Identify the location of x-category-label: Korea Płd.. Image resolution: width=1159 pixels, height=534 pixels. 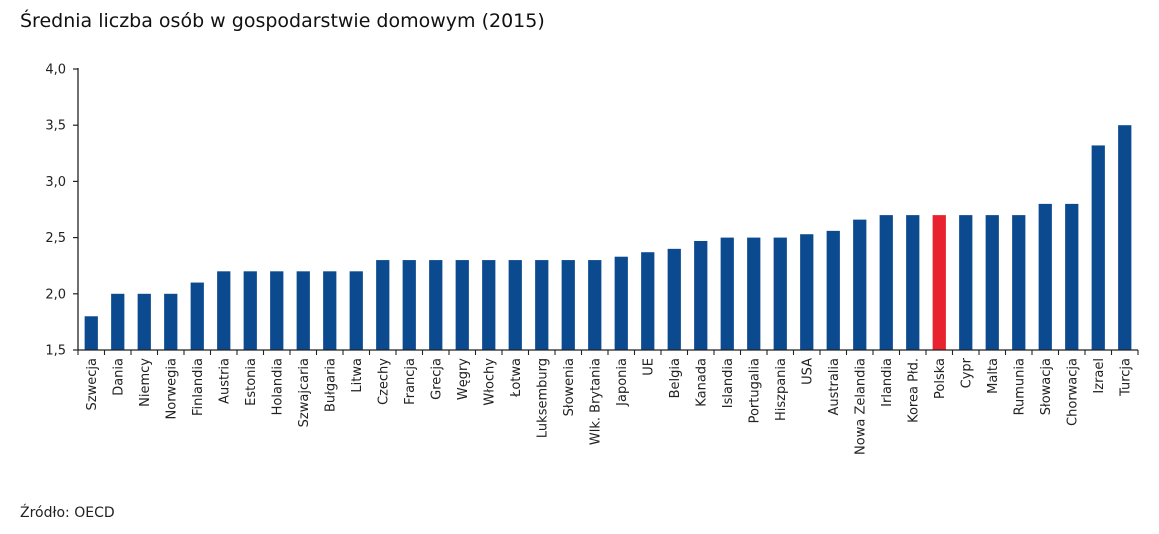
(913, 390).